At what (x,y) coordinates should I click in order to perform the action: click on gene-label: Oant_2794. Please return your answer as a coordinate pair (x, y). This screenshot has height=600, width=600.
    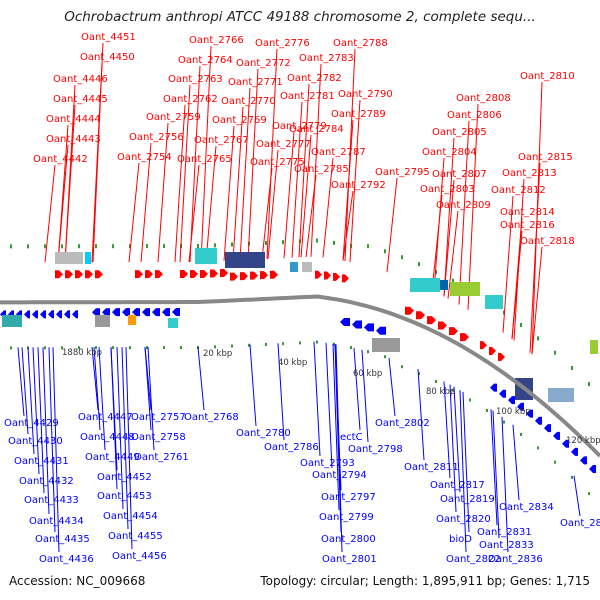
    Looking at the image, I should click on (339, 475).